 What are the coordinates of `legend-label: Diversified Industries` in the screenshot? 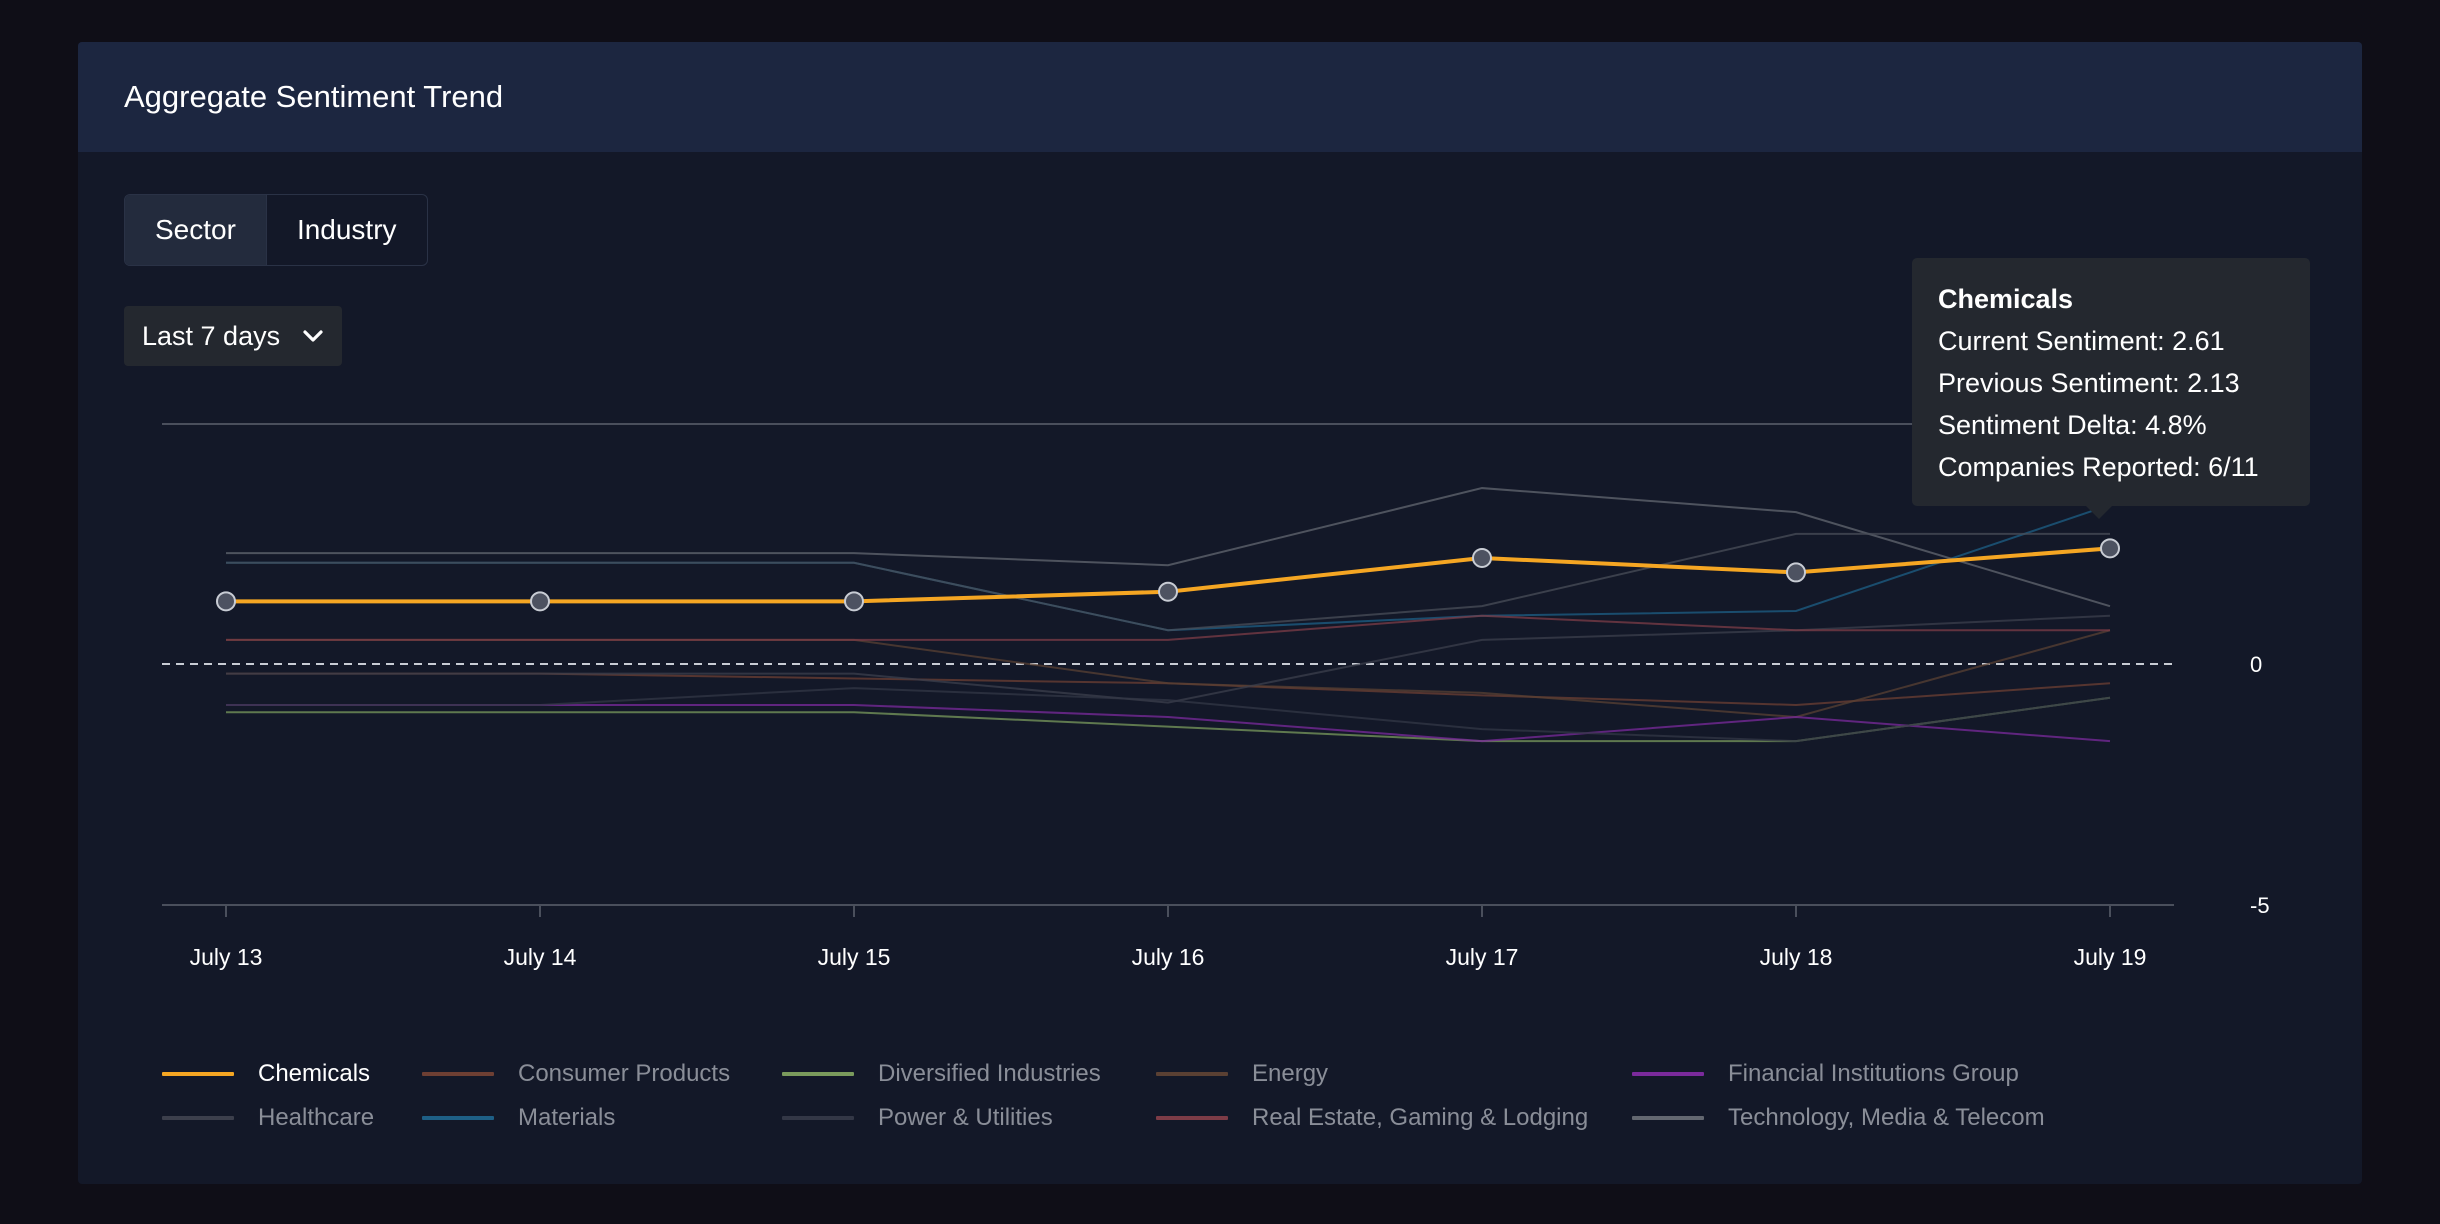 It's located at (989, 1073).